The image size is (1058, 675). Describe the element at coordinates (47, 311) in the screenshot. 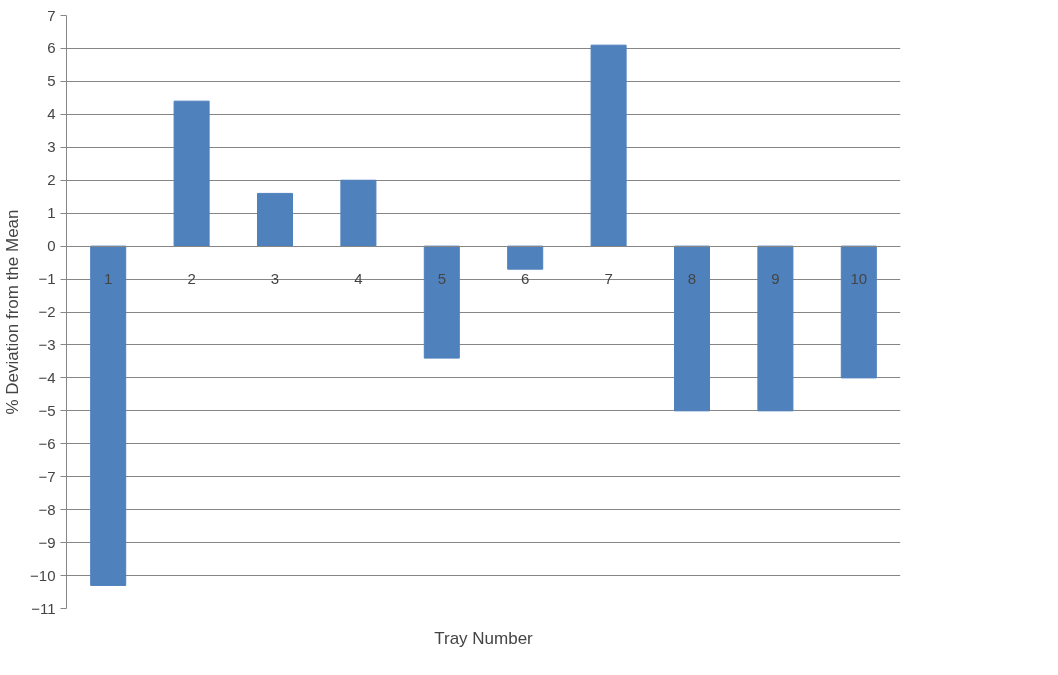

I see `y-tick-label: −2` at that location.